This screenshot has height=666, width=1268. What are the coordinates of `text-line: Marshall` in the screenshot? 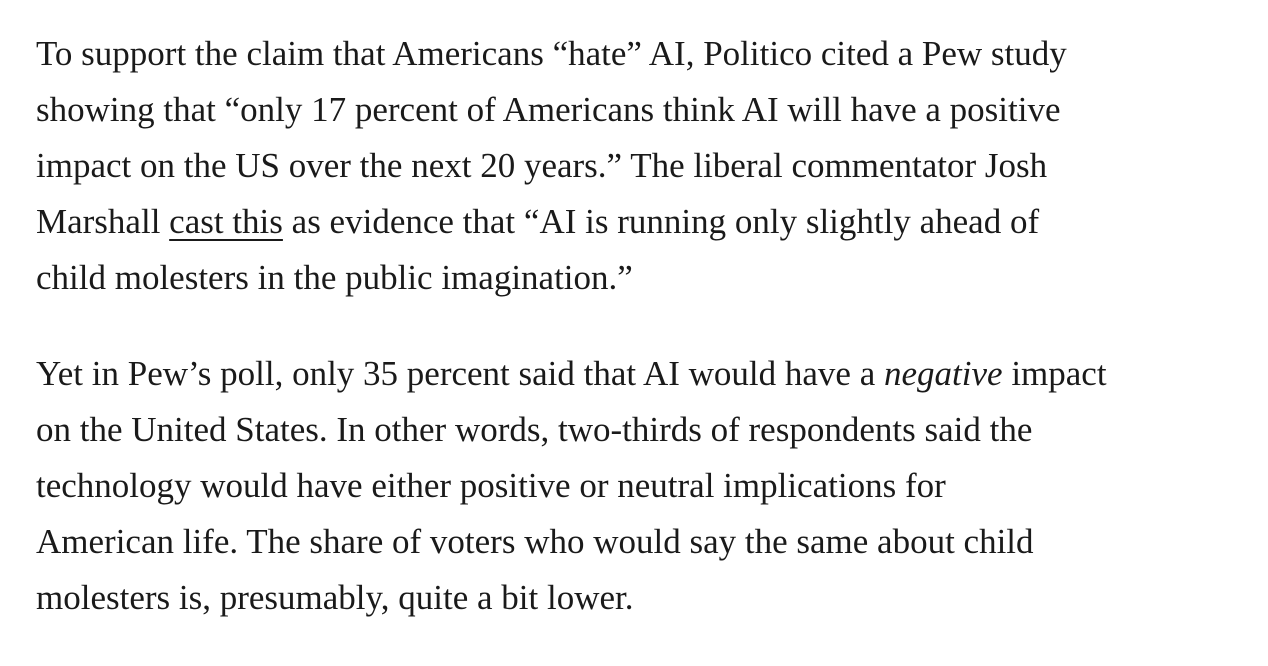 It's located at (103, 221).